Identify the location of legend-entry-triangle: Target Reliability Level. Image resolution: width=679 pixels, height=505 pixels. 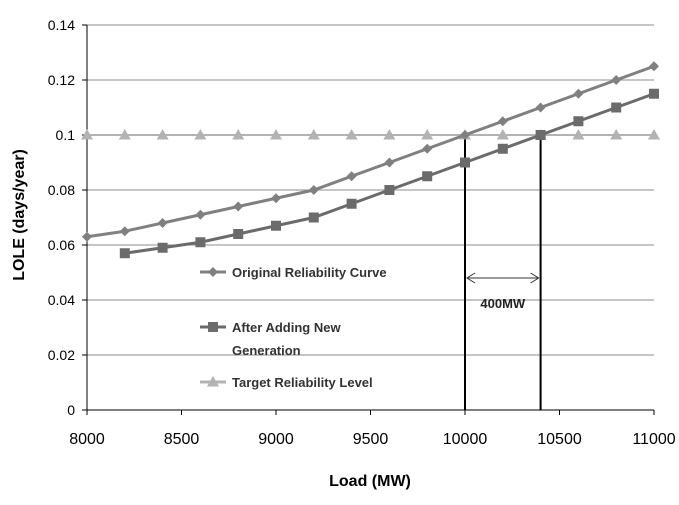
(286, 382).